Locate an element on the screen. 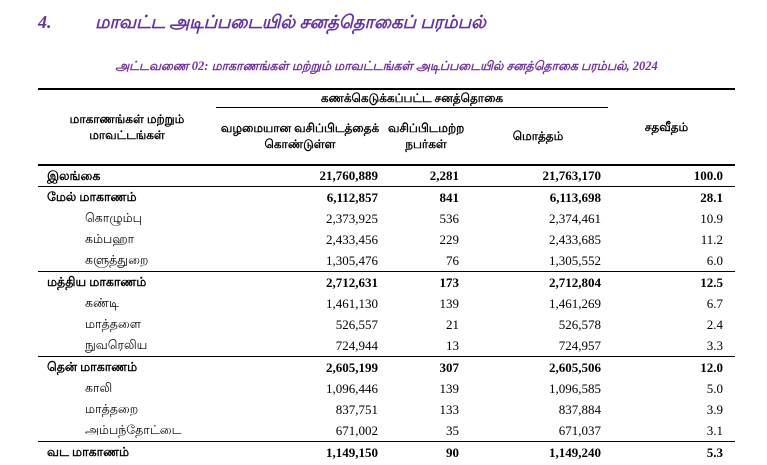 The width and height of the screenshot is (767, 465). cell-total: 2,712,804 is located at coordinates (538, 282).